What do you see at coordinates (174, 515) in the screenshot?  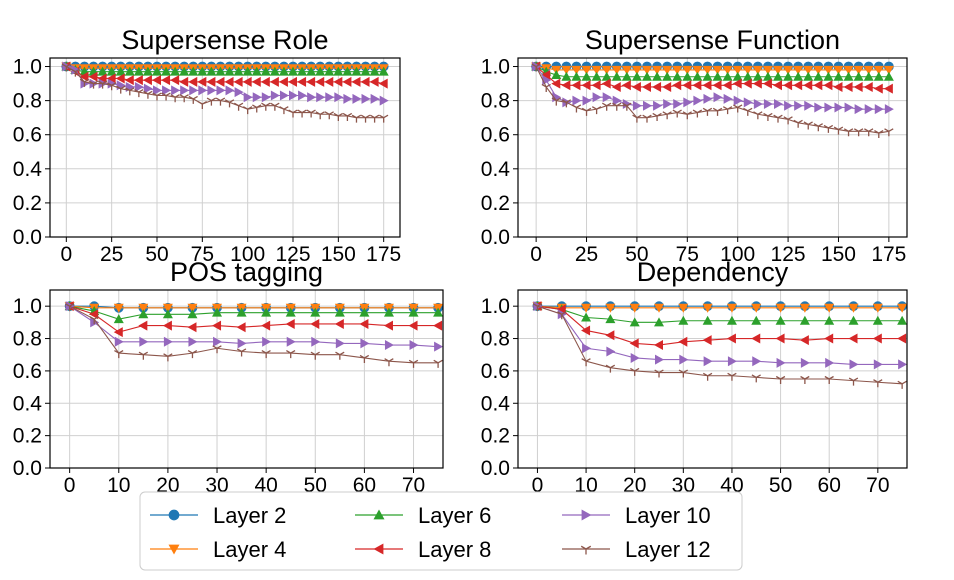 I see `legend-marker` at bounding box center [174, 515].